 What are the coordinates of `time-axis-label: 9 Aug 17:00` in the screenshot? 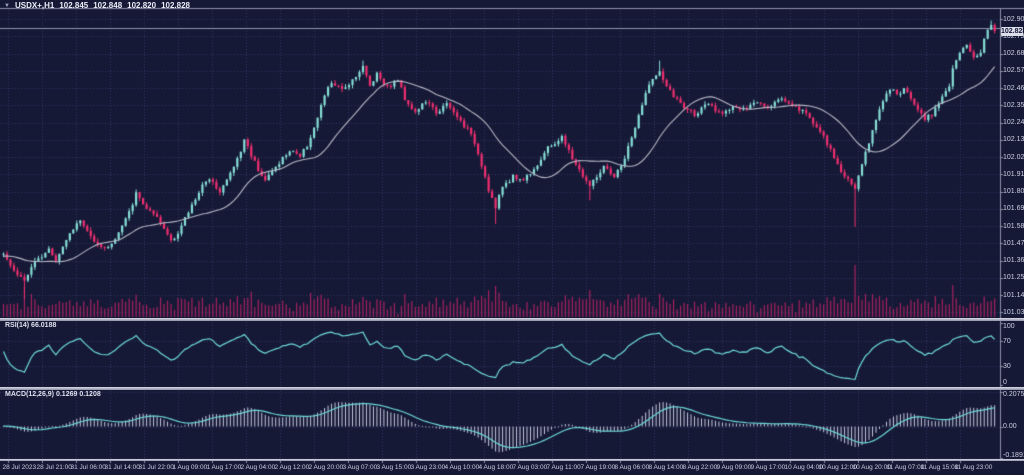 It's located at (768, 467).